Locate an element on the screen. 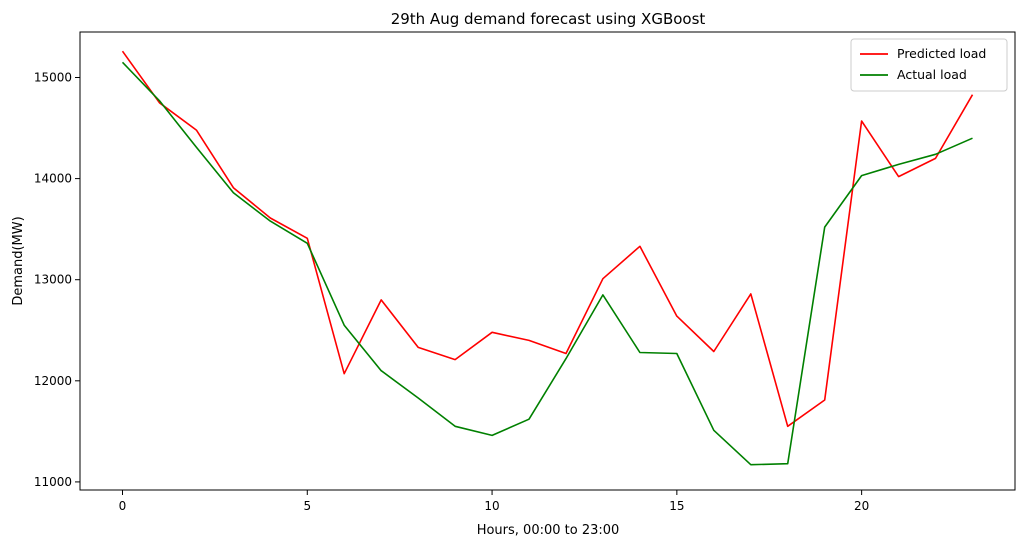  y-axis-ticks: 11000 12000 13000 14000 15000 is located at coordinates (57, 279).